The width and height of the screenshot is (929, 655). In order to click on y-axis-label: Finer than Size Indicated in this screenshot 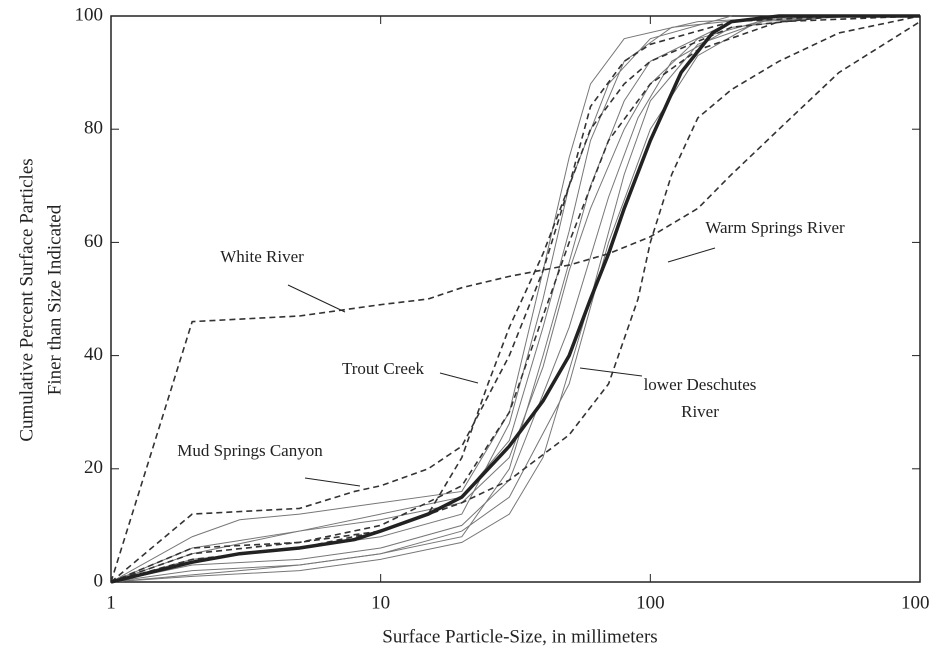, I will do `click(54, 299)`.